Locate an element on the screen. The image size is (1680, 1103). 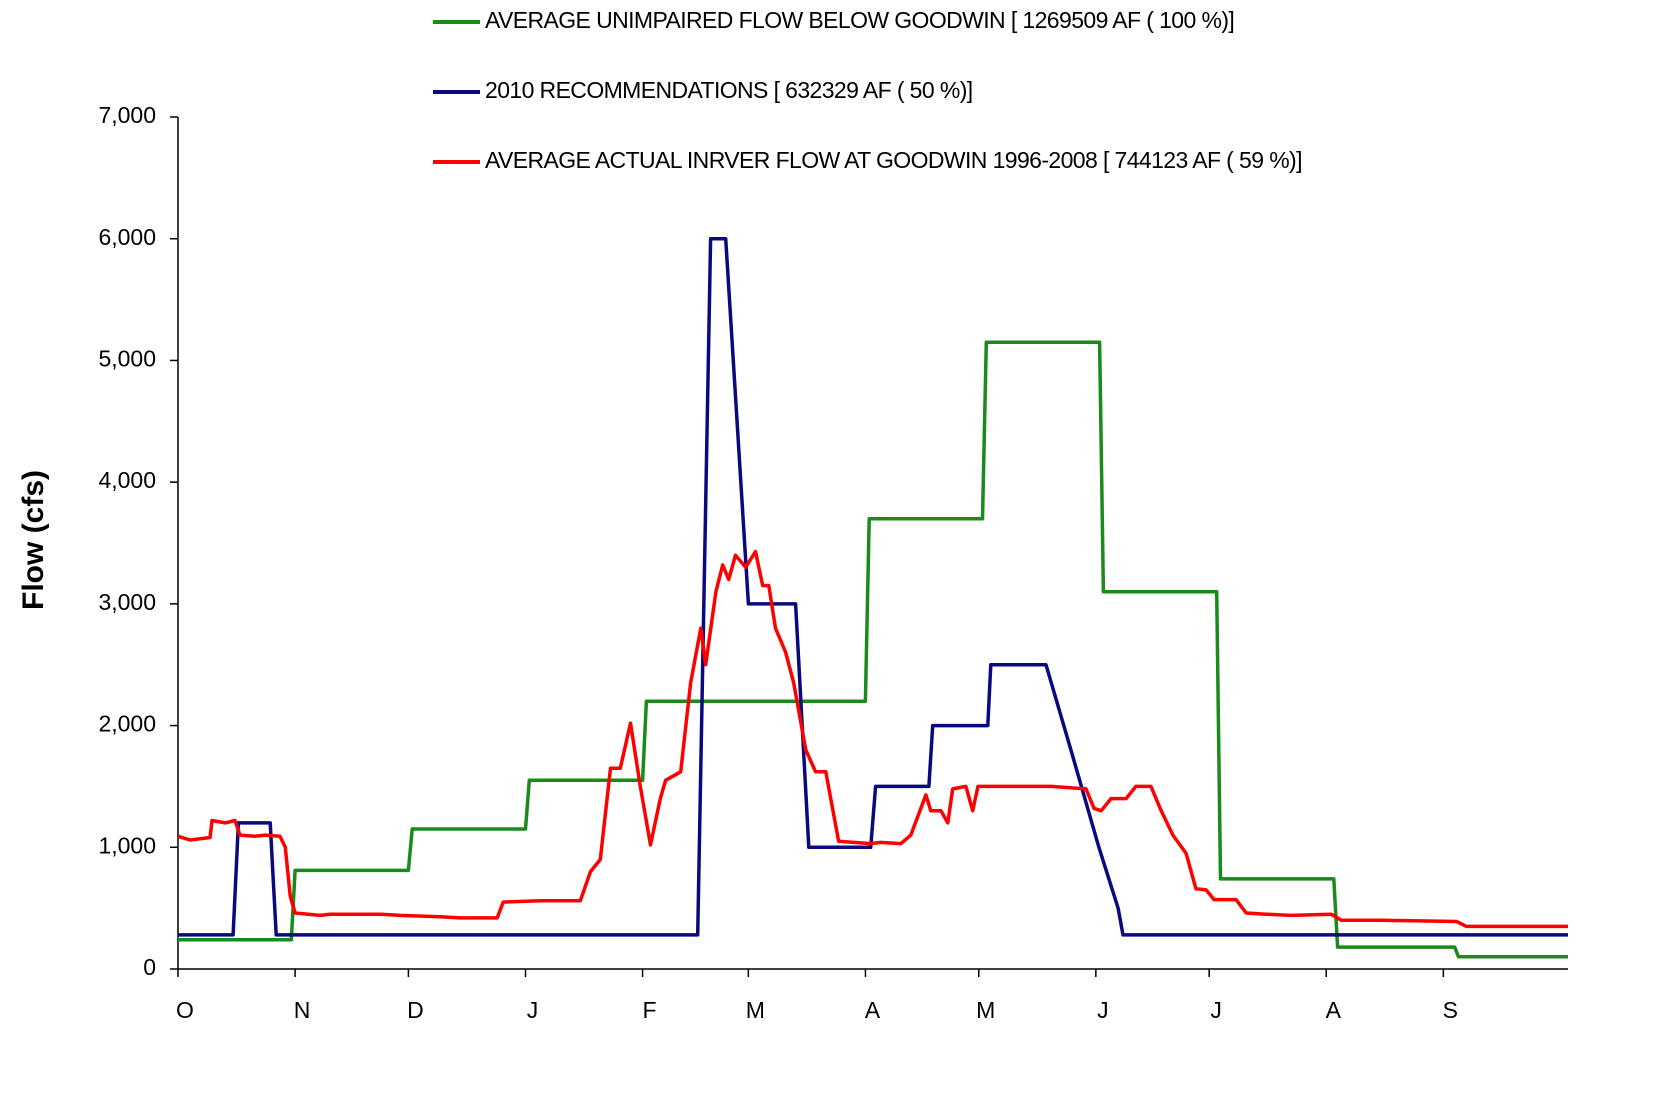
y-axis-label: Flow (cfs) is located at coordinates (33, 540).